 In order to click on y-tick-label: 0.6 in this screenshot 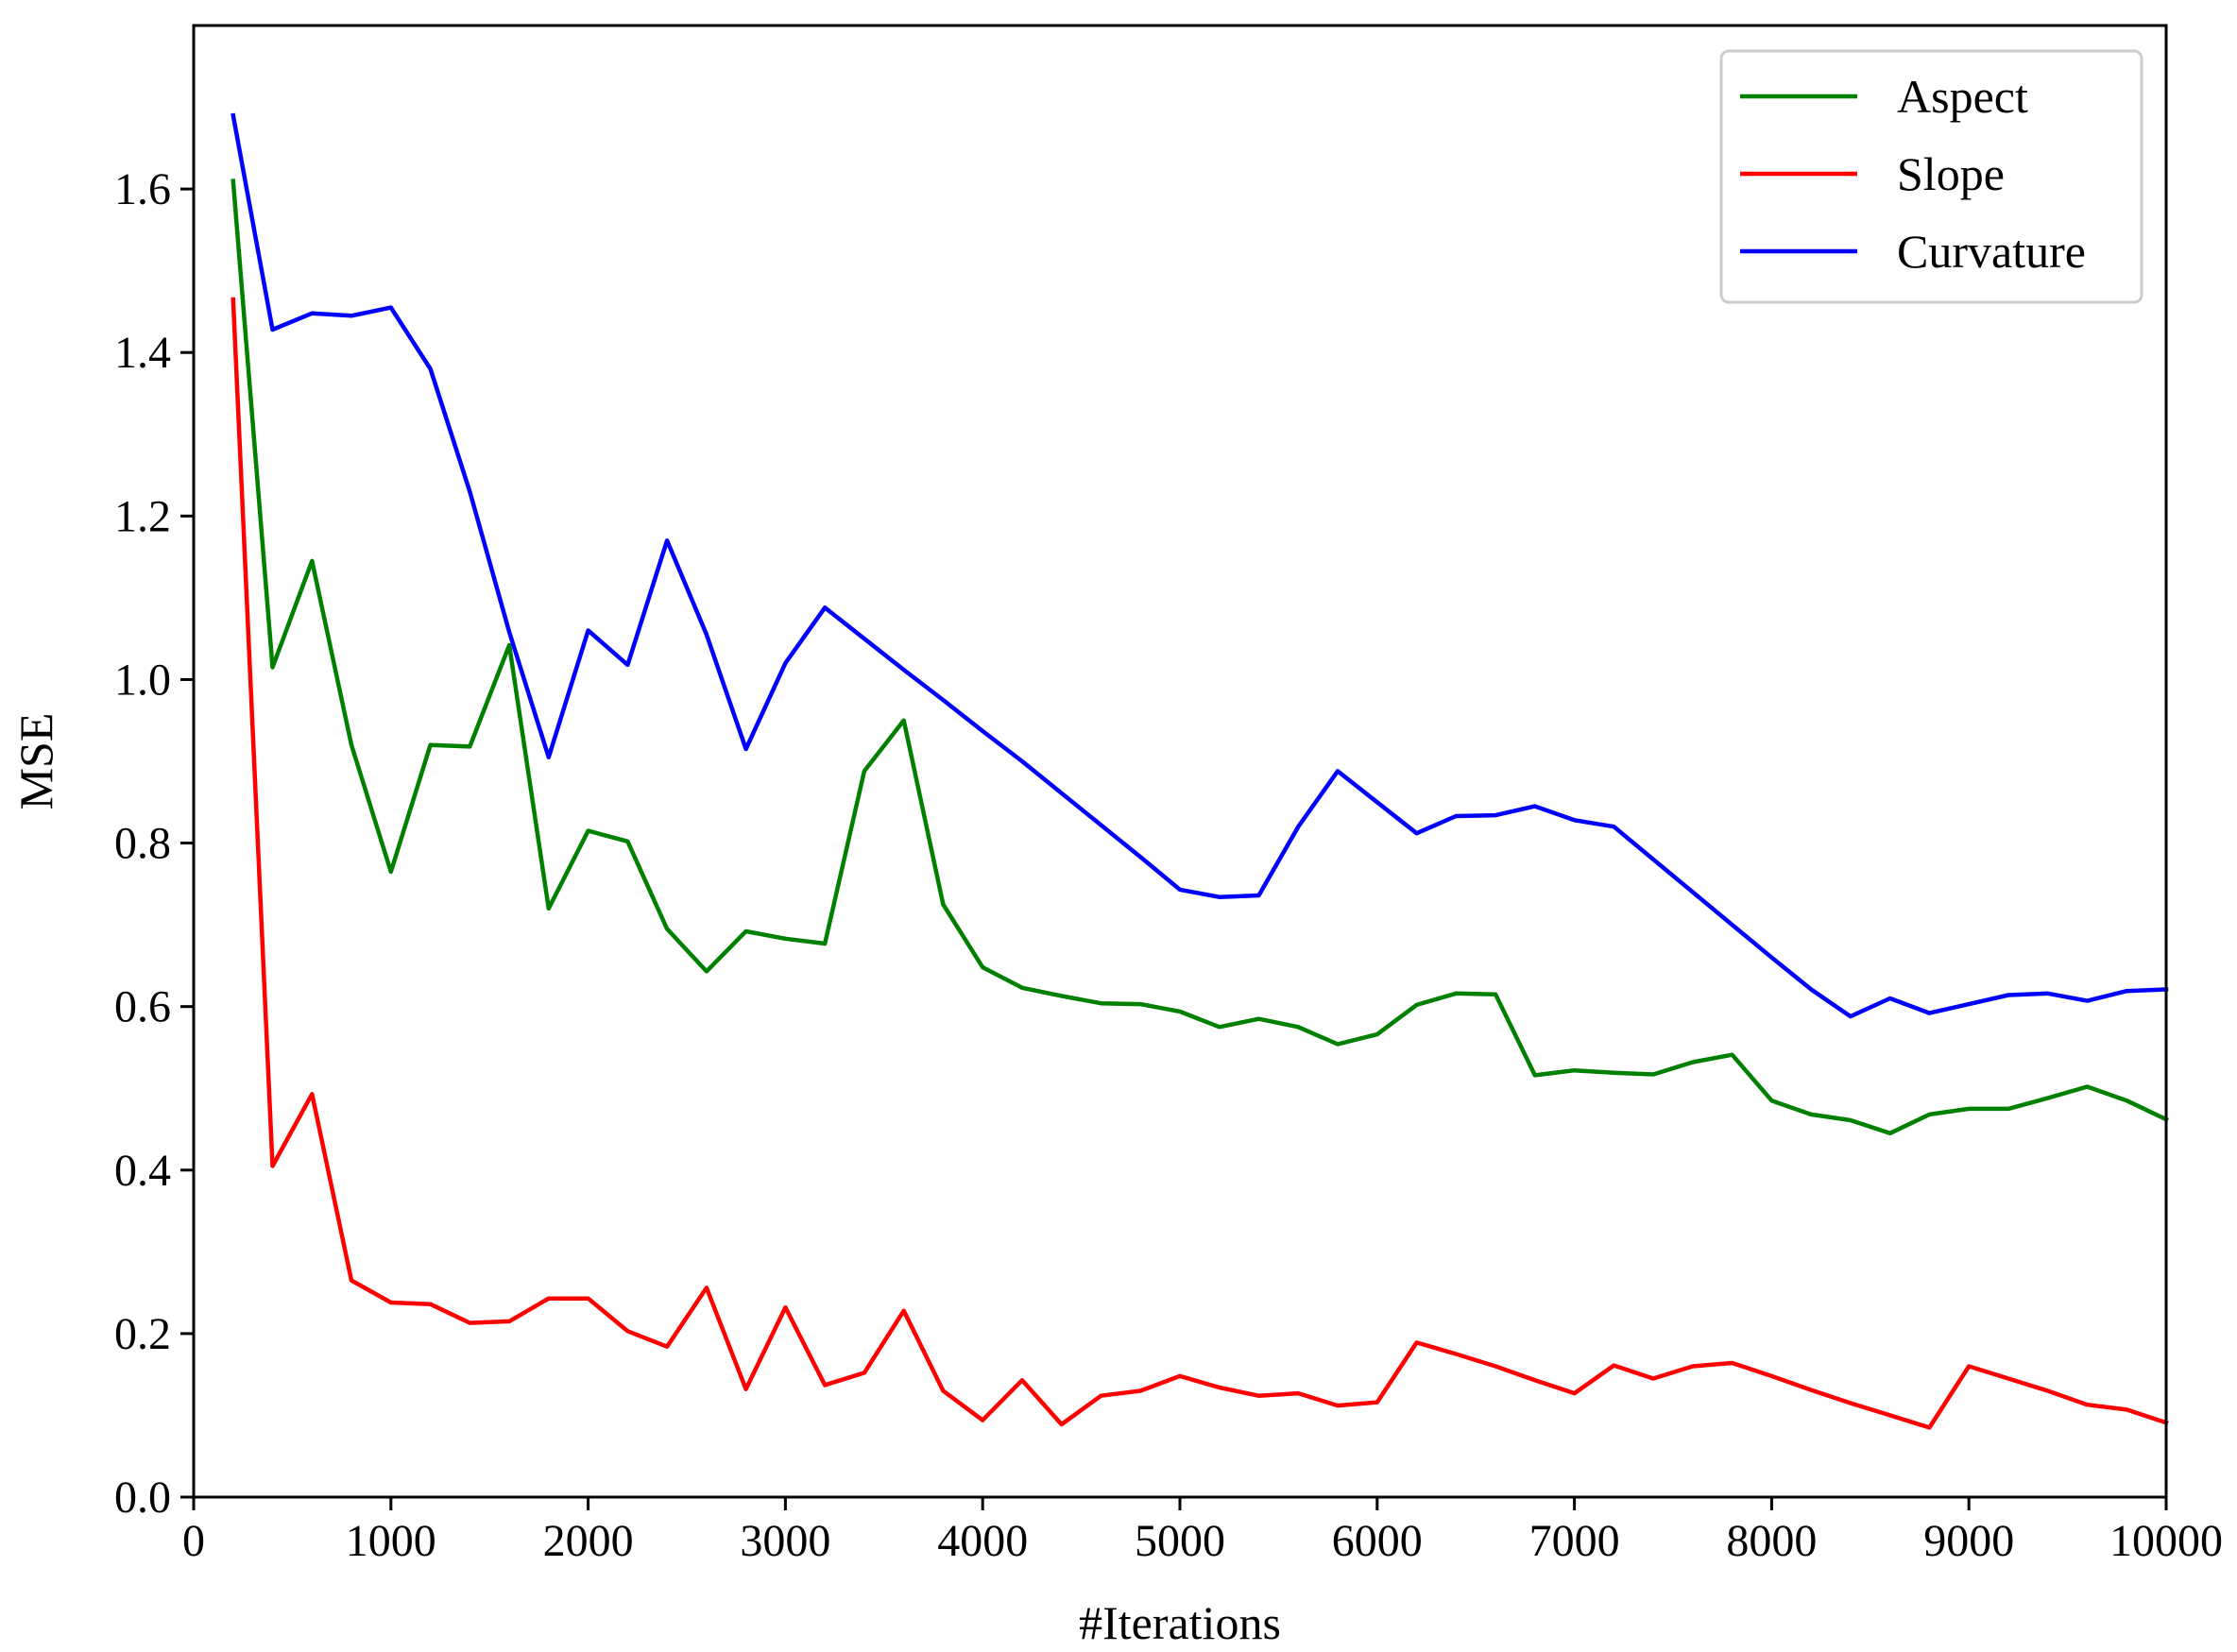, I will do `click(142, 1007)`.